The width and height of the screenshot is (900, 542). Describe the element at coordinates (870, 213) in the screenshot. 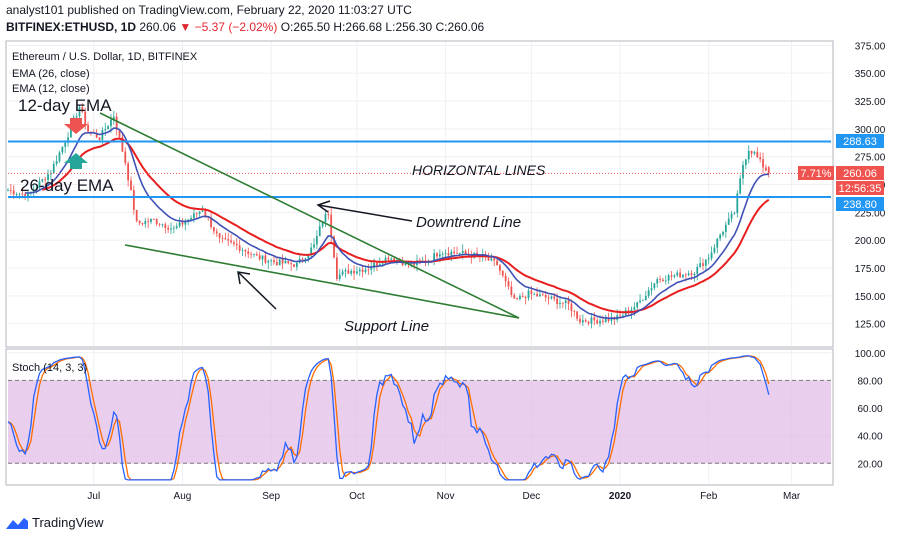

I see `price-tick-label: 225.00` at that location.